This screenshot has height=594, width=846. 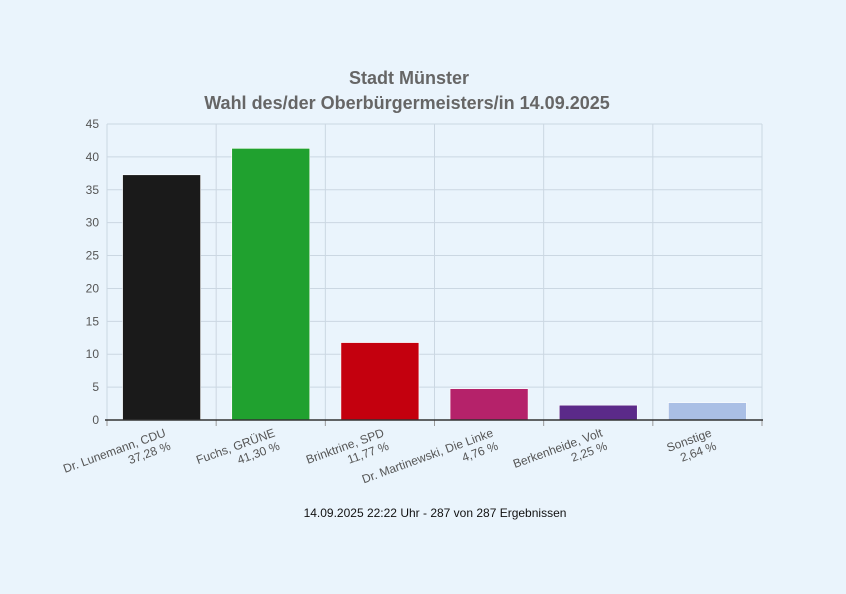 I want to click on y-tick-label: 25, so click(x=93, y=256).